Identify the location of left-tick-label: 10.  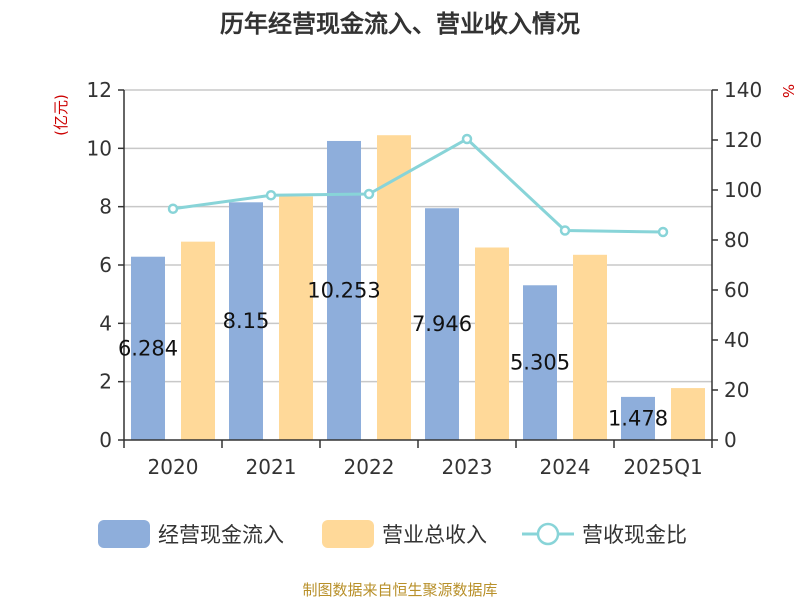
(99, 148).